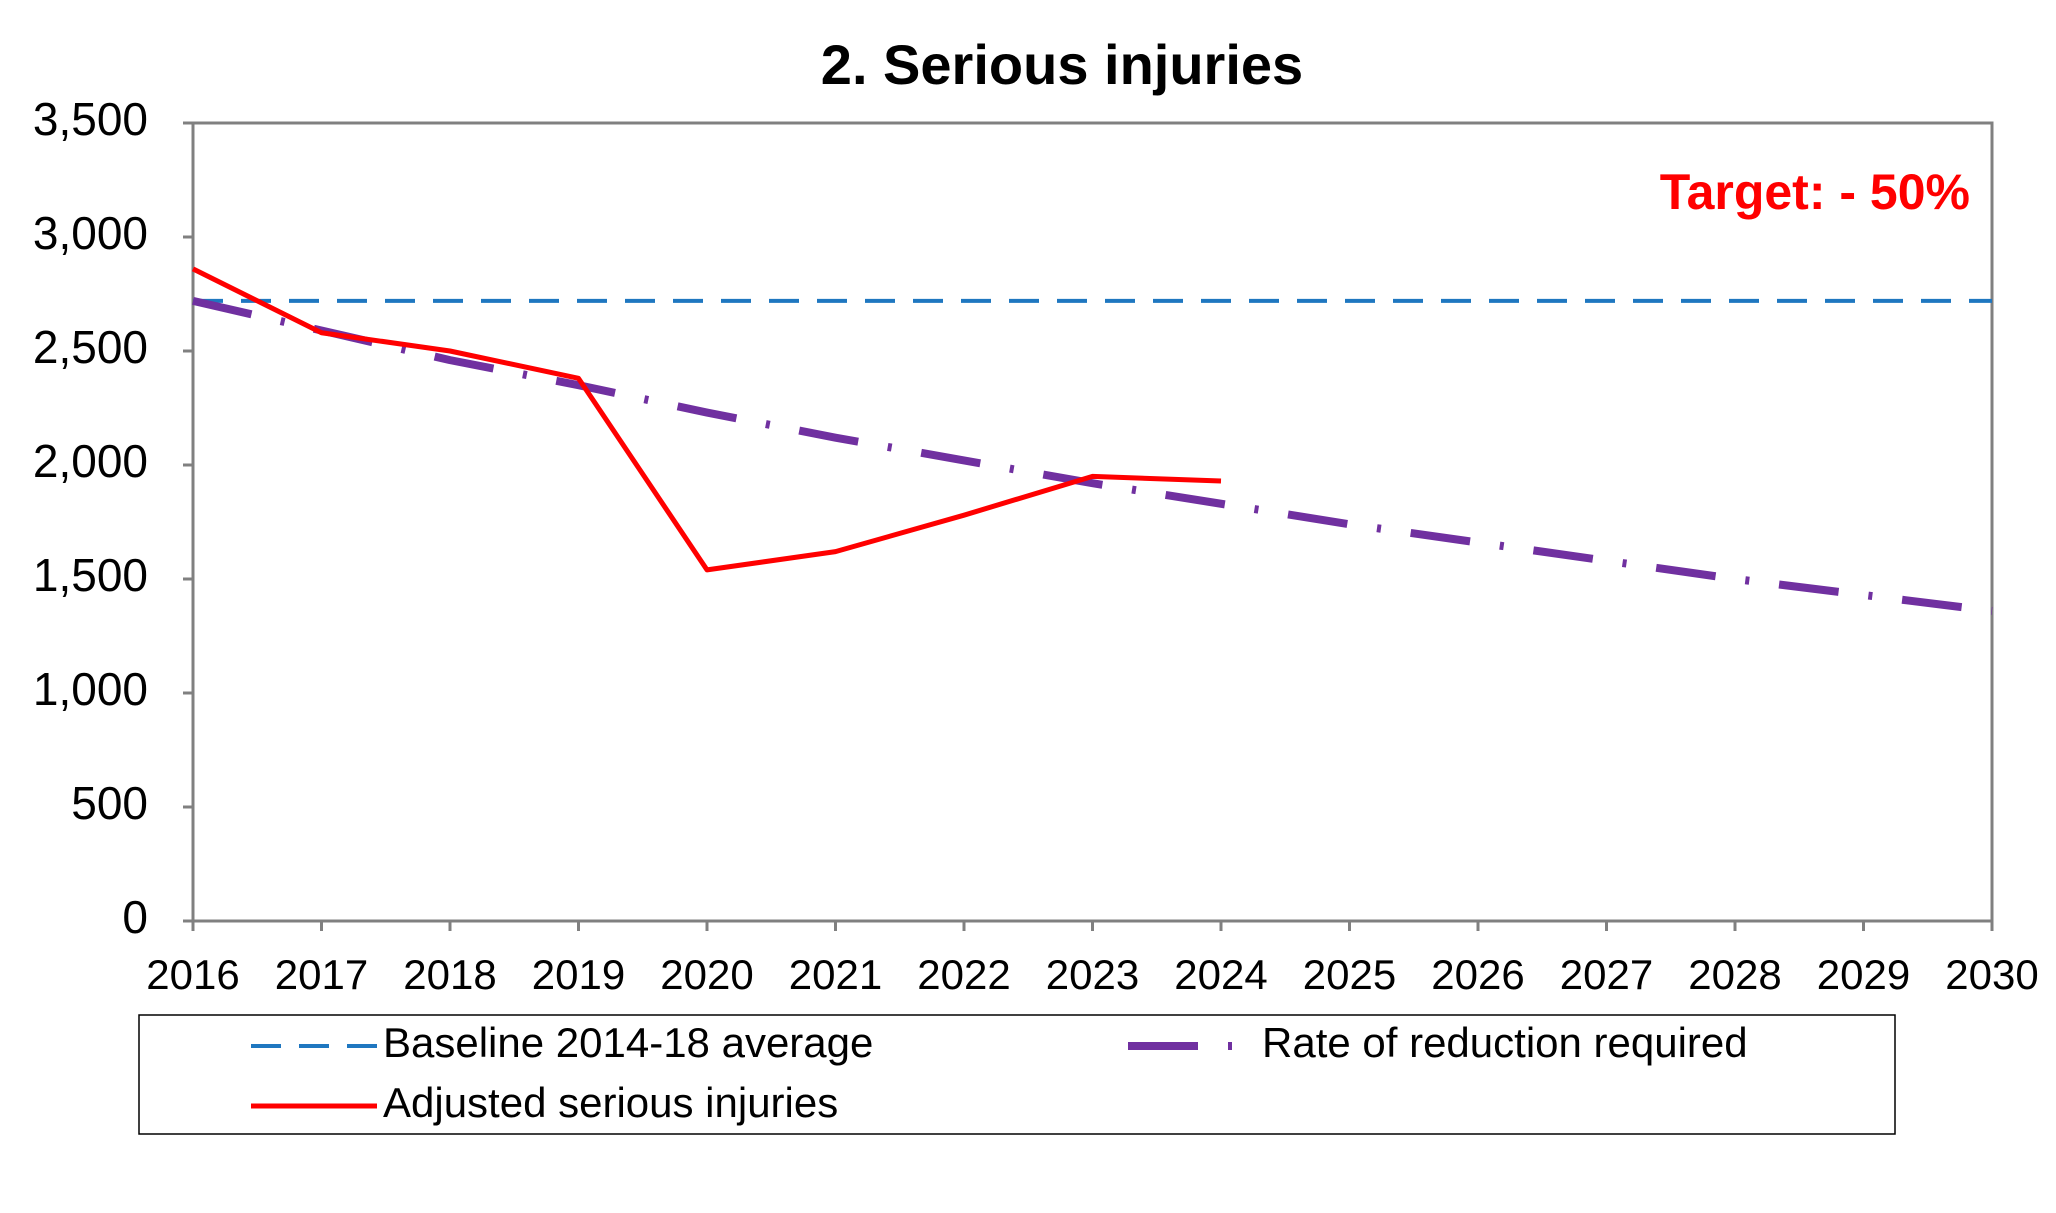  What do you see at coordinates (1505, 1042) in the screenshot?
I see `legend-label: Rate of reduction required` at bounding box center [1505, 1042].